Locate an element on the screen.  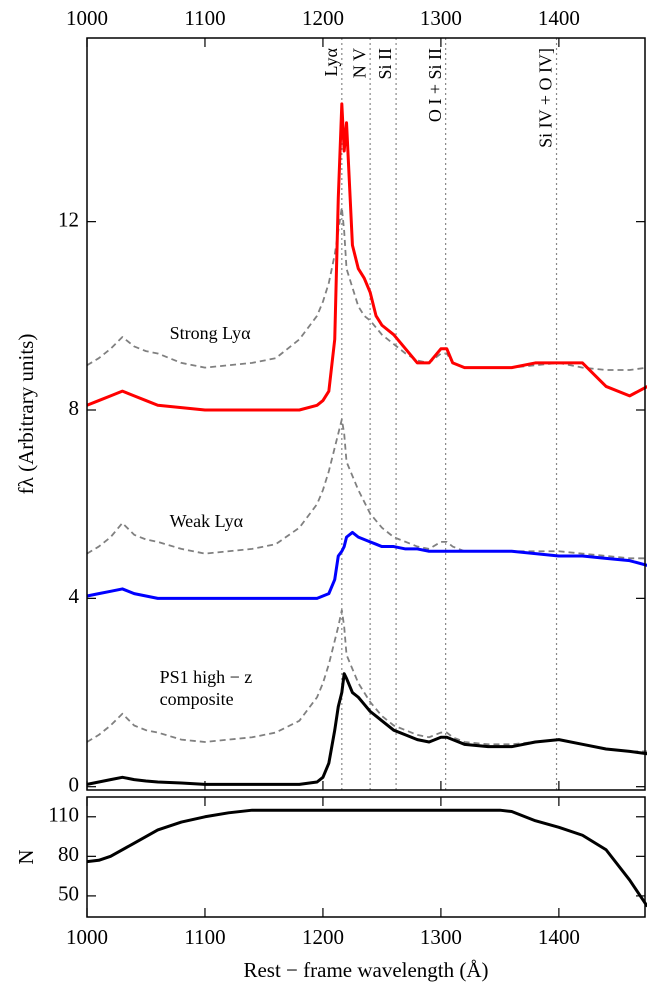
y-tick-label: 8 is located at coordinates (74, 408).